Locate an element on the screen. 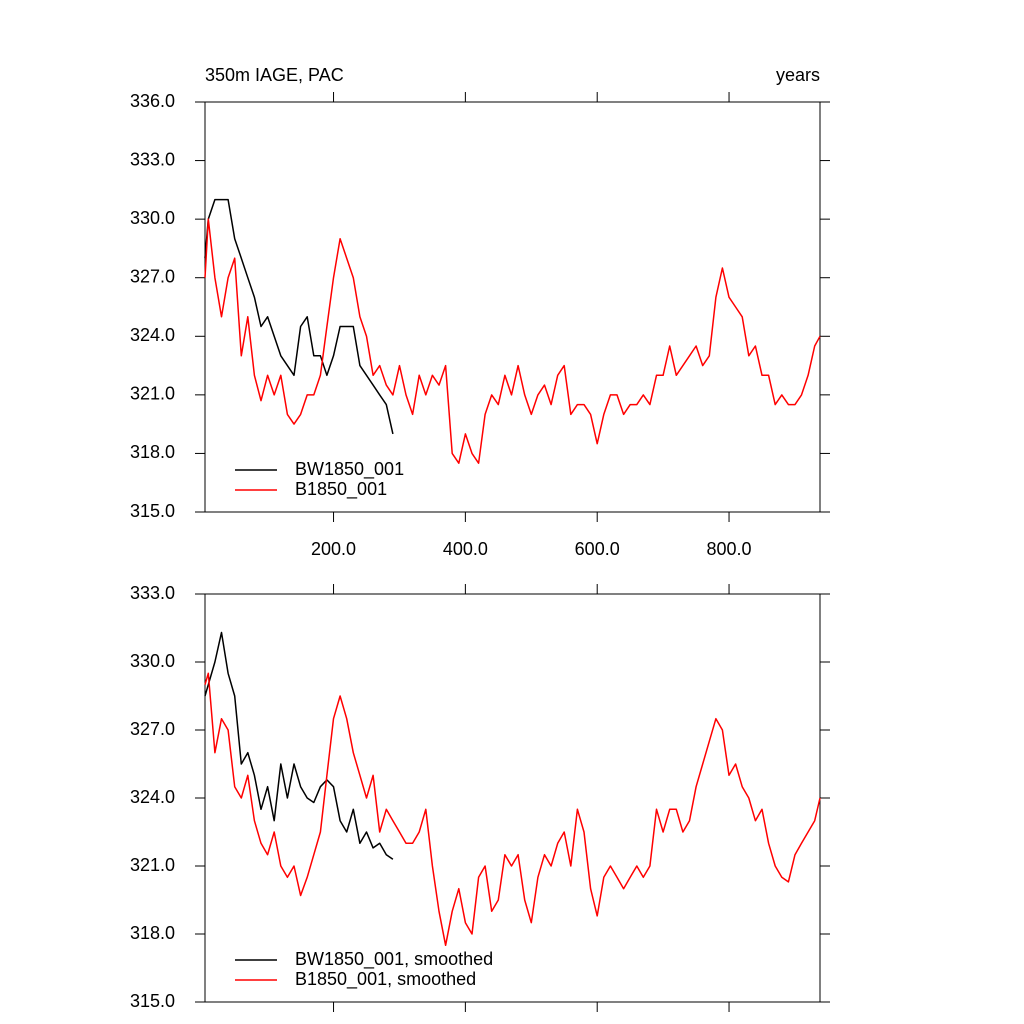 The image size is (1024, 1024). x-tick-label: 400.0 is located at coordinates (465, 549).